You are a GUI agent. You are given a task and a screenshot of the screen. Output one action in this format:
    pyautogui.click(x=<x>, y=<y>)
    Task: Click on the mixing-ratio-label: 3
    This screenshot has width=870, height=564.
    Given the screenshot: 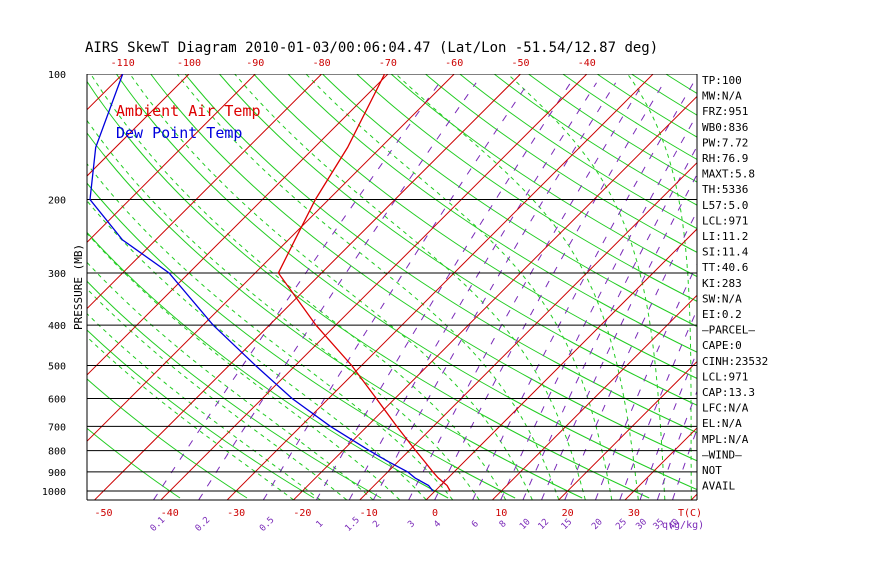 What is the action you would take?
    pyautogui.click(x=411, y=524)
    